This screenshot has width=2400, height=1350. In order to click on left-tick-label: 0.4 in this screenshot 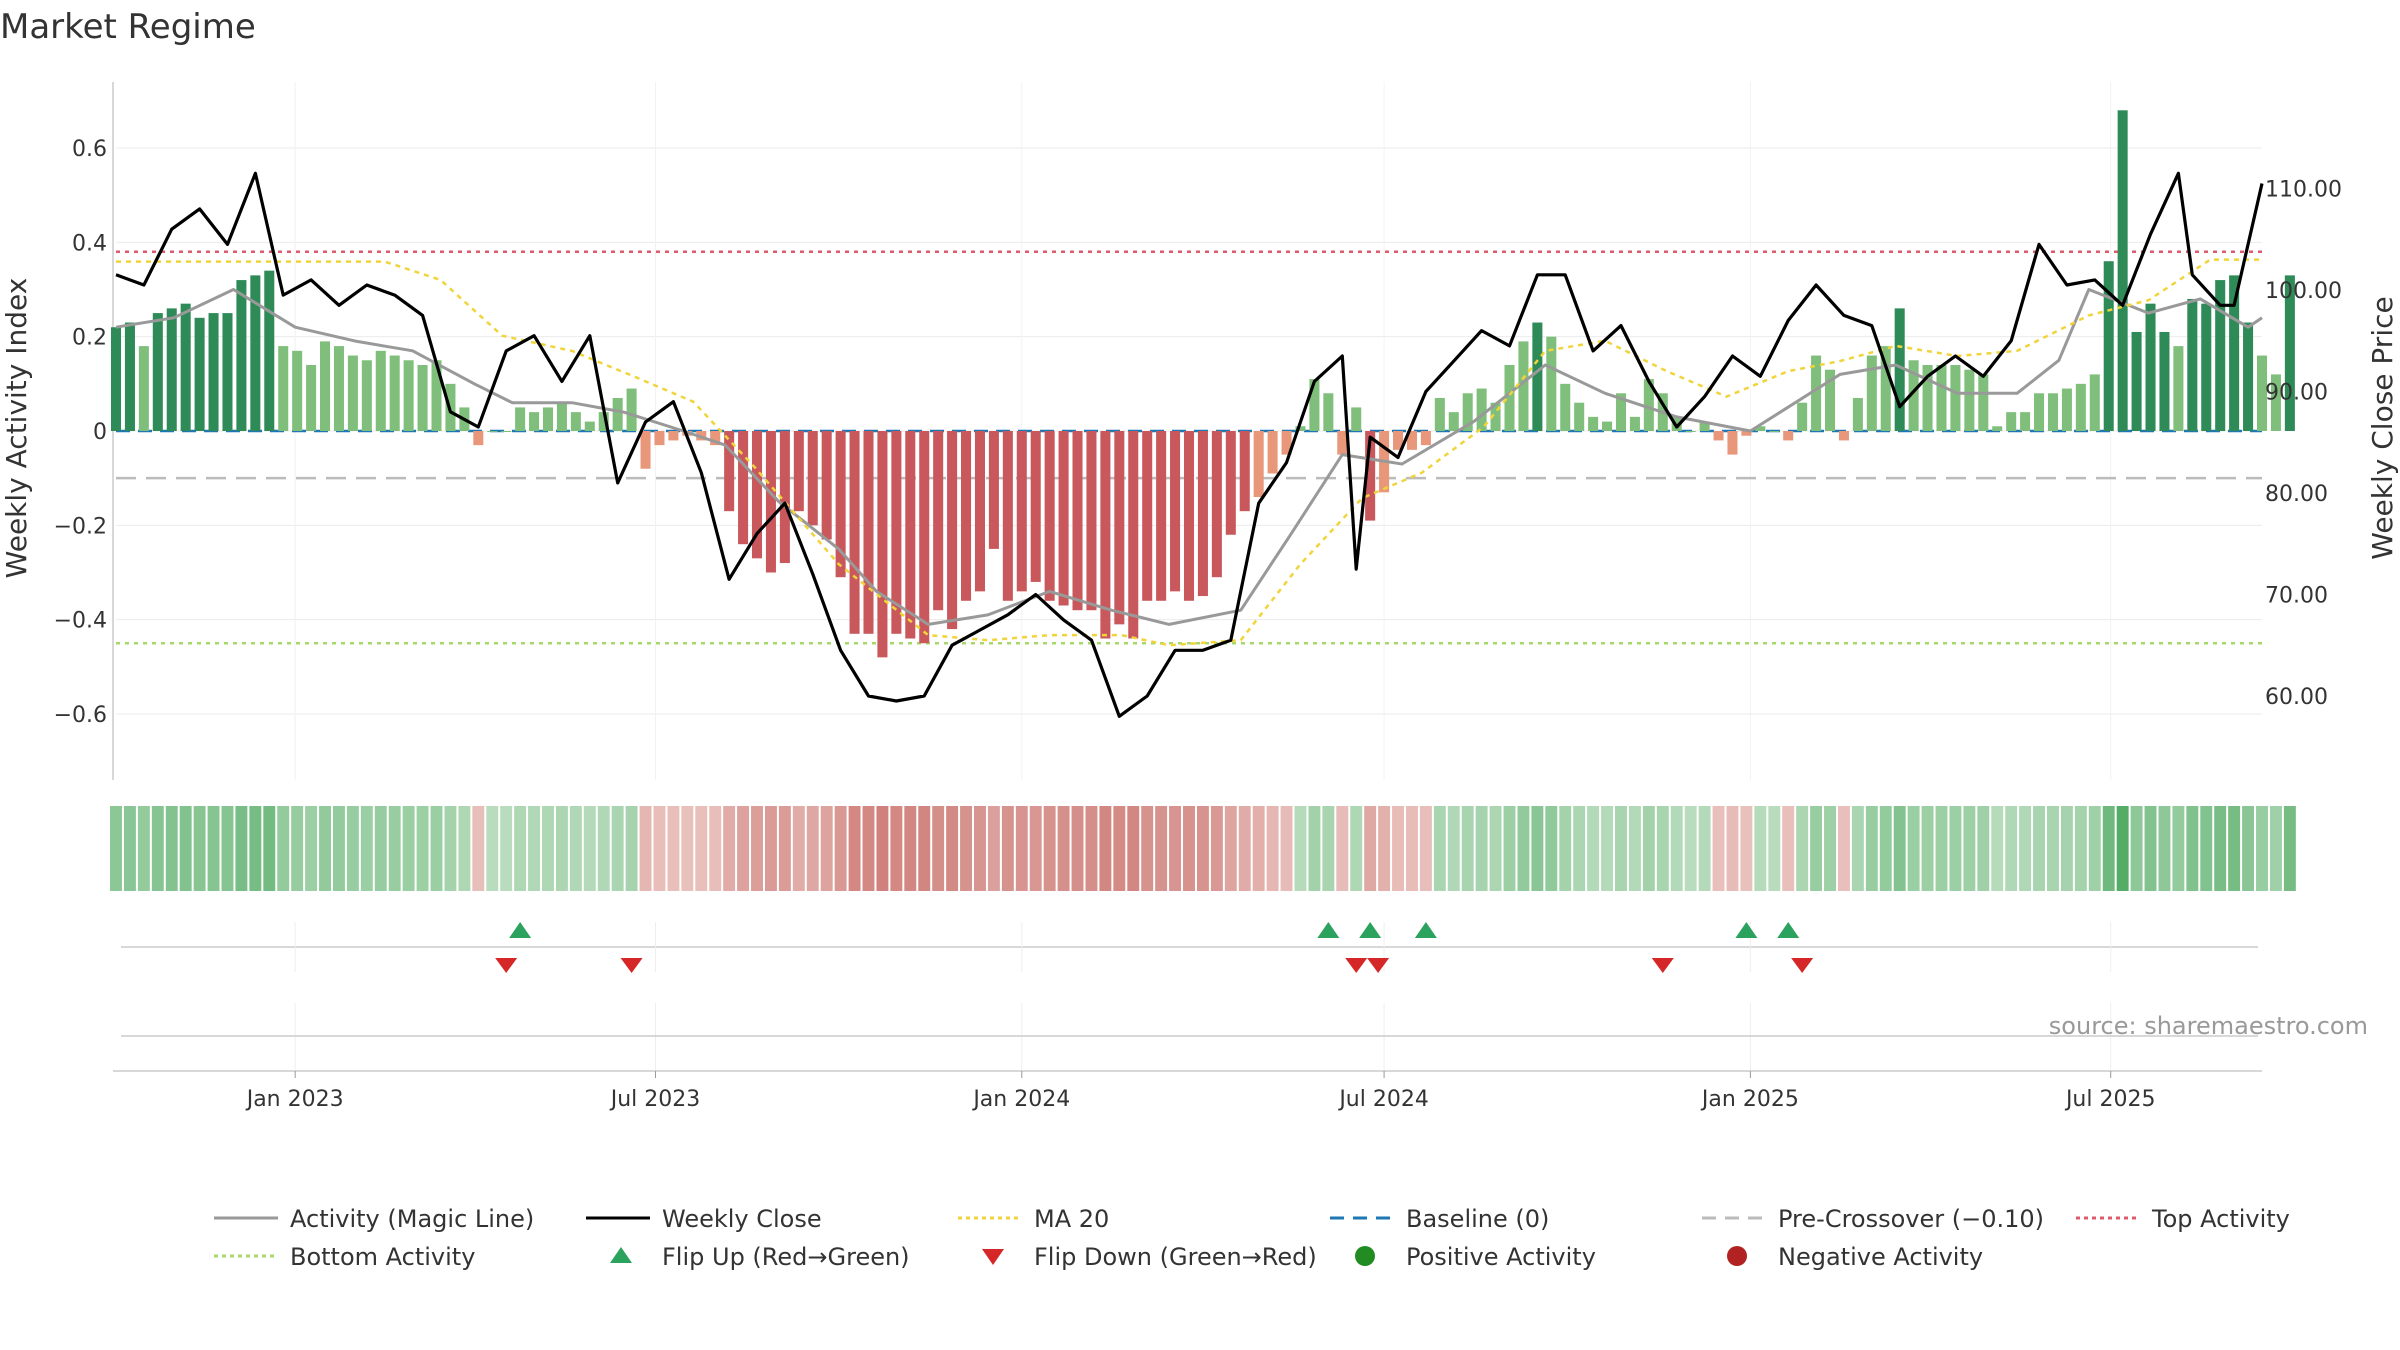, I will do `click(89, 243)`.